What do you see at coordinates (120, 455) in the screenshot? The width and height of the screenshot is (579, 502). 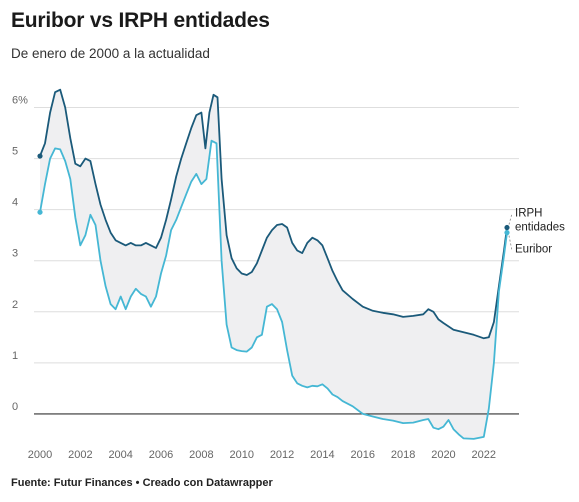 I see `x-tick-label: 2004` at bounding box center [120, 455].